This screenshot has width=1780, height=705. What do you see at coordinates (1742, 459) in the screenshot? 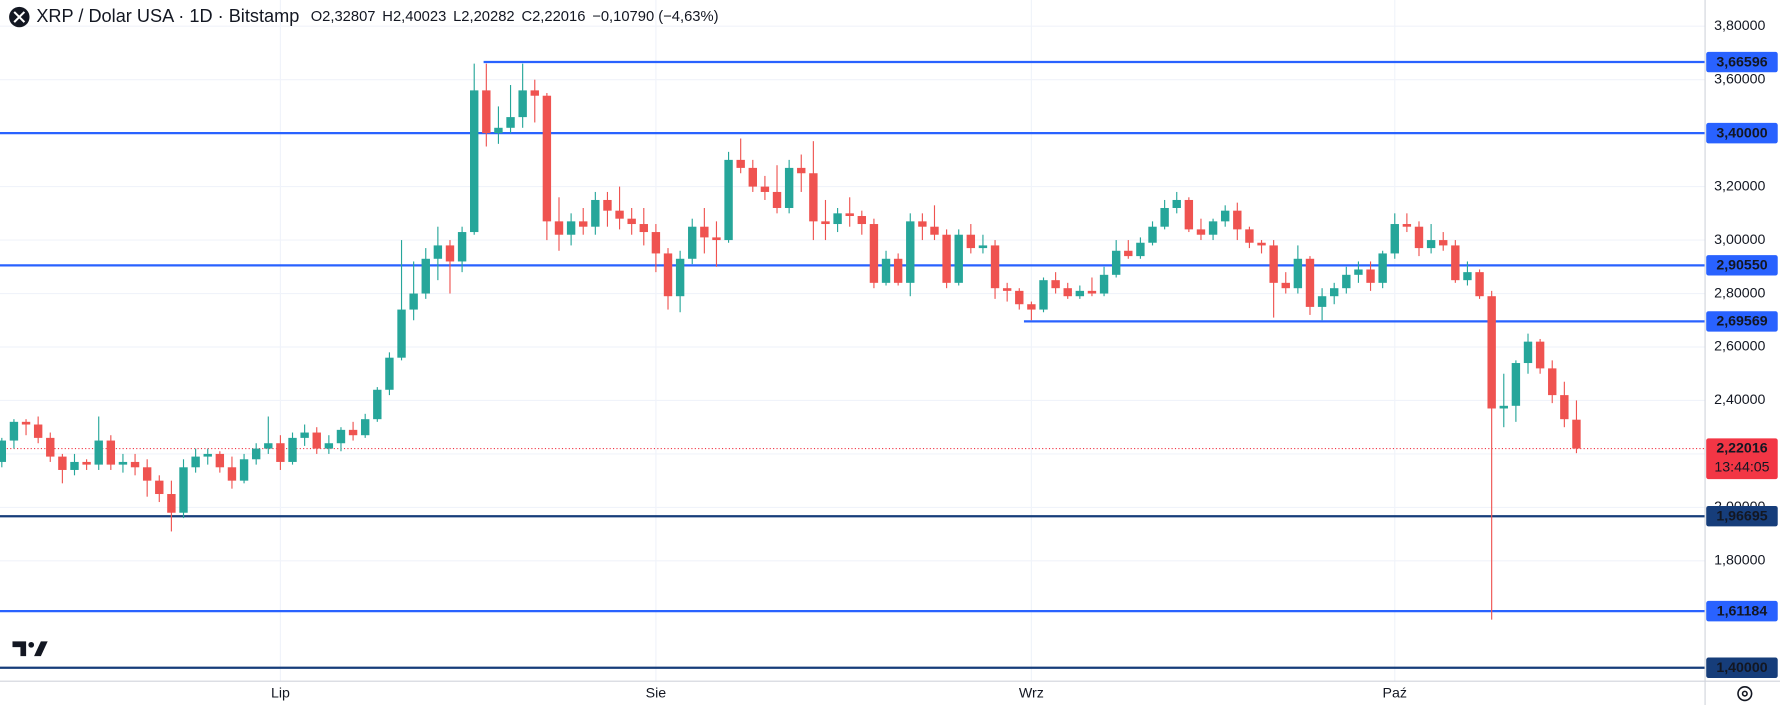
I see `last-price-tag` at bounding box center [1742, 459].